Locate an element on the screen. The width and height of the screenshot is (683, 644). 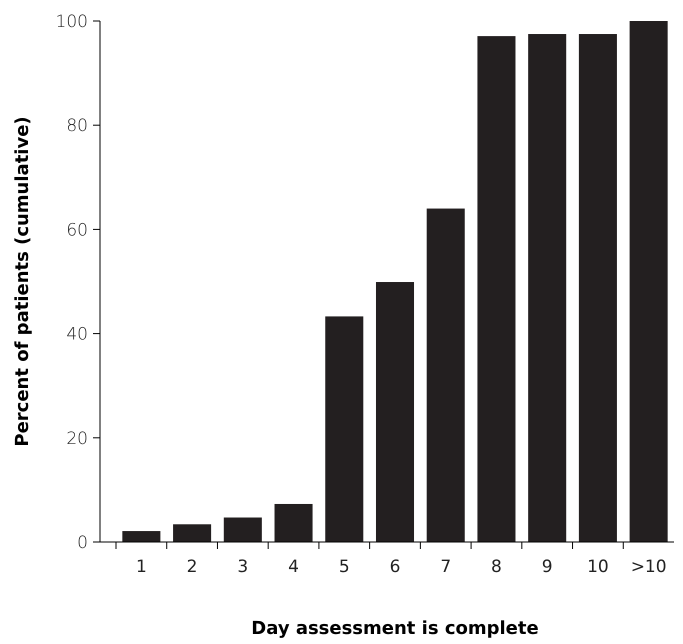
x-tick-label: 6 is located at coordinates (395, 567).